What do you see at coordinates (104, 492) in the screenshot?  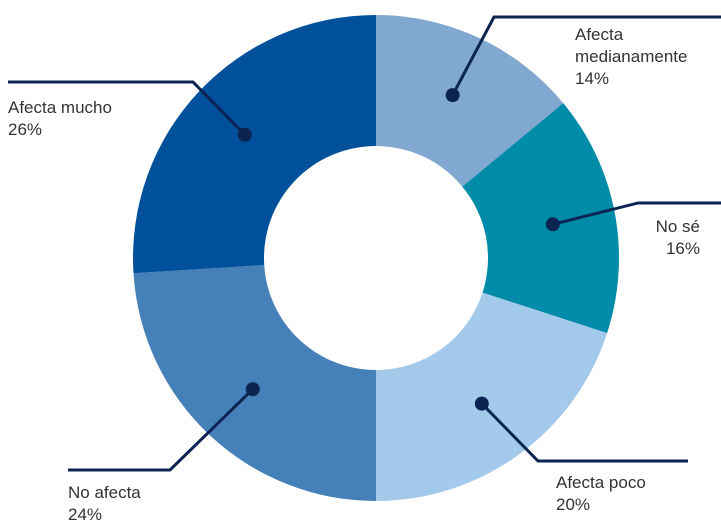 I see `category-label: No afecta` at bounding box center [104, 492].